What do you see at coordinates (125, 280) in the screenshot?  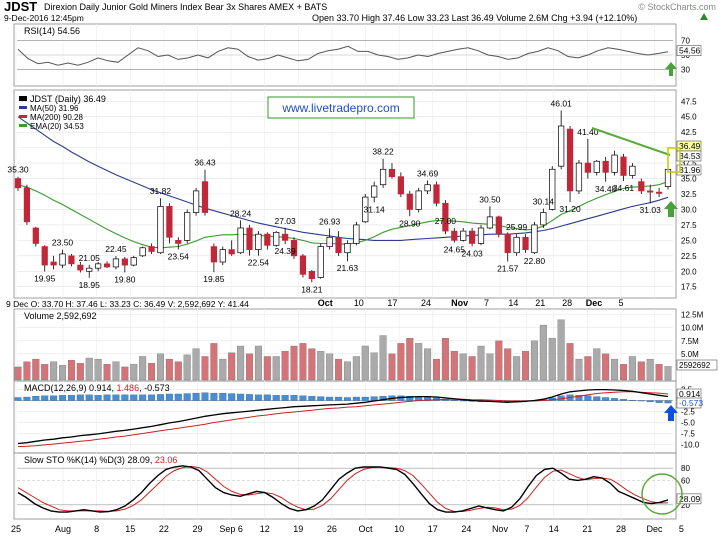 I see `price-data-label: 19.80` at bounding box center [125, 280].